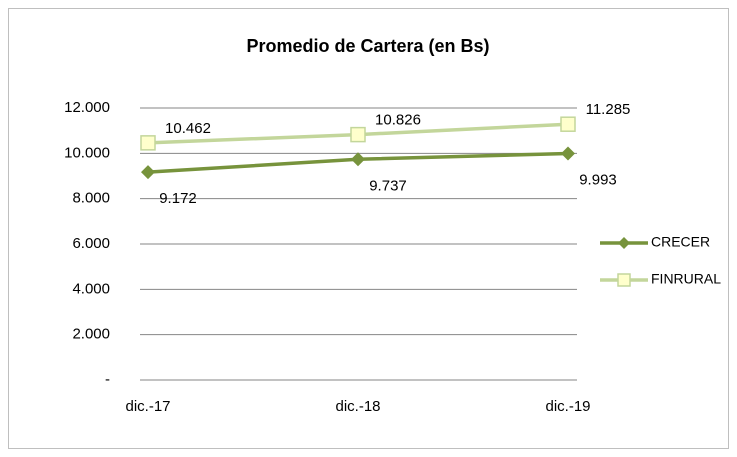  Describe the element at coordinates (91, 288) in the screenshot. I see `y-tick-label: 4.000` at that location.